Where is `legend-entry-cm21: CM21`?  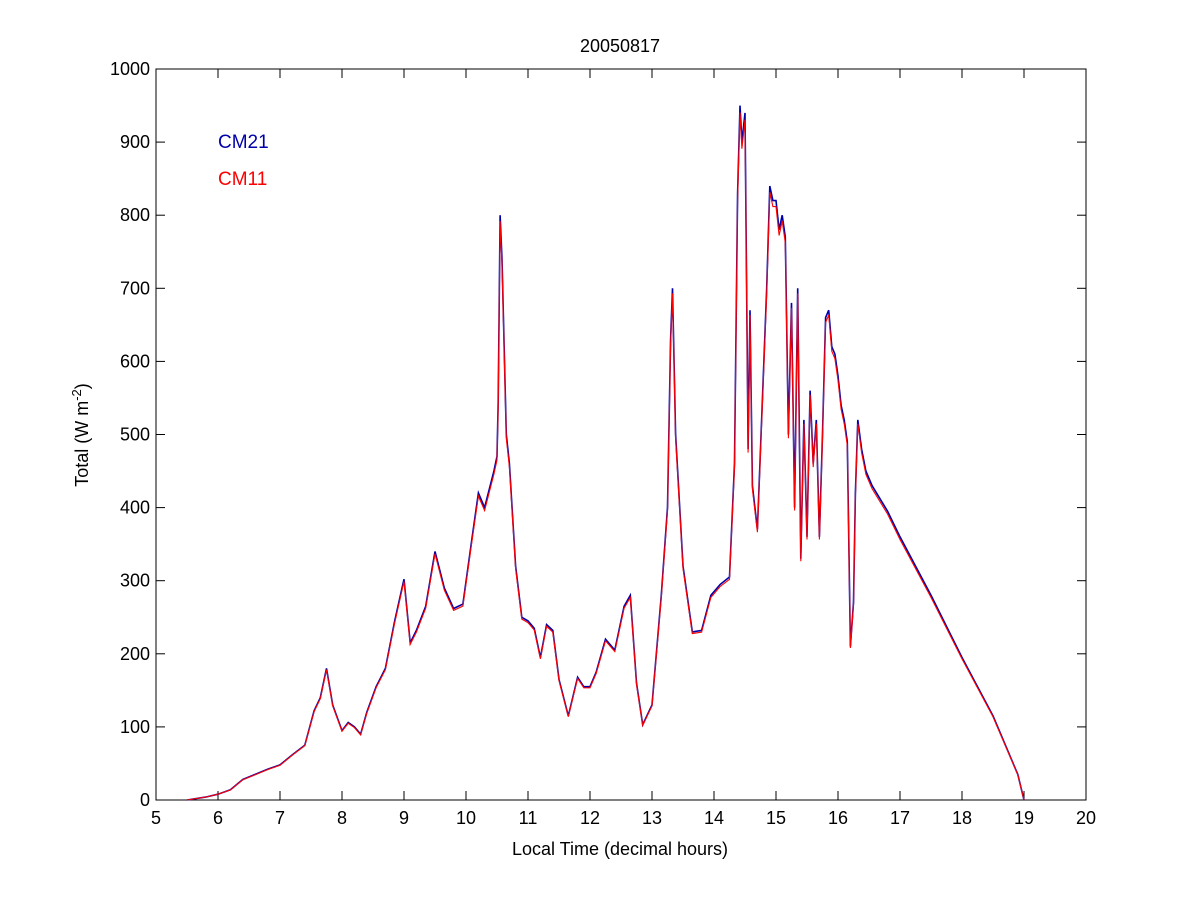
legend-entry-cm21: CM21 is located at coordinates (243, 142).